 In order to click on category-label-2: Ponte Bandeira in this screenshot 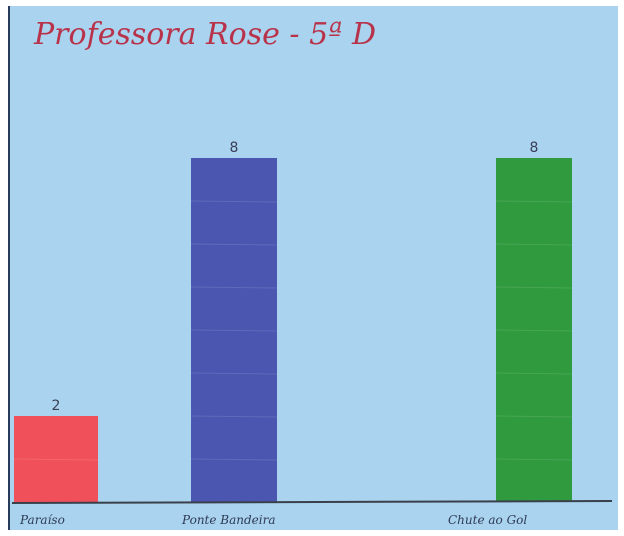, I will do `click(228, 520)`.